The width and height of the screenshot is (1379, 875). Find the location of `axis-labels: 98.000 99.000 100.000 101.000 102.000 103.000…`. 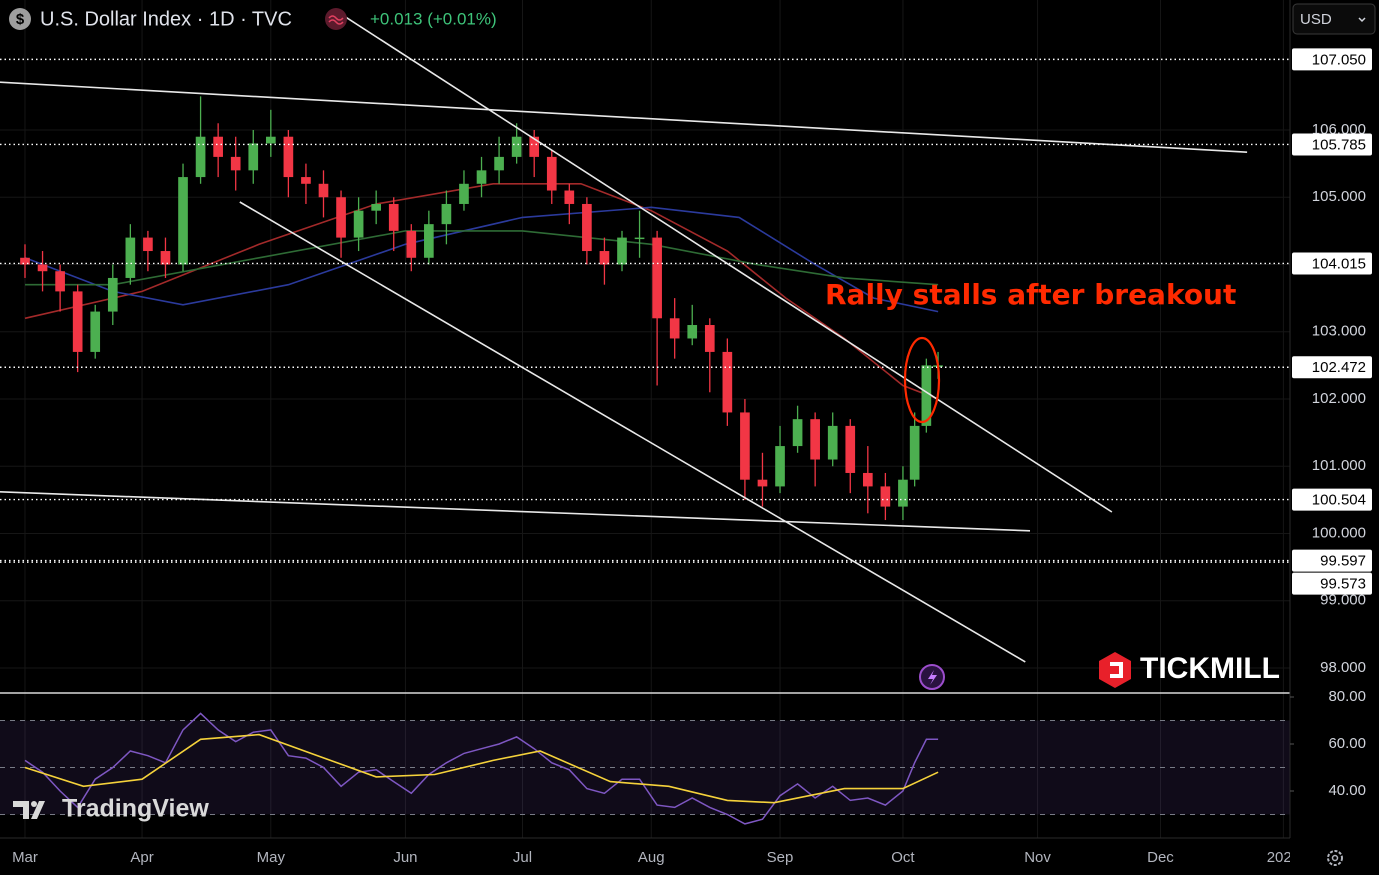

axis-labels: 98.000 99.000 100.000 101.000 102.000 103.000… is located at coordinates (1331, 423).